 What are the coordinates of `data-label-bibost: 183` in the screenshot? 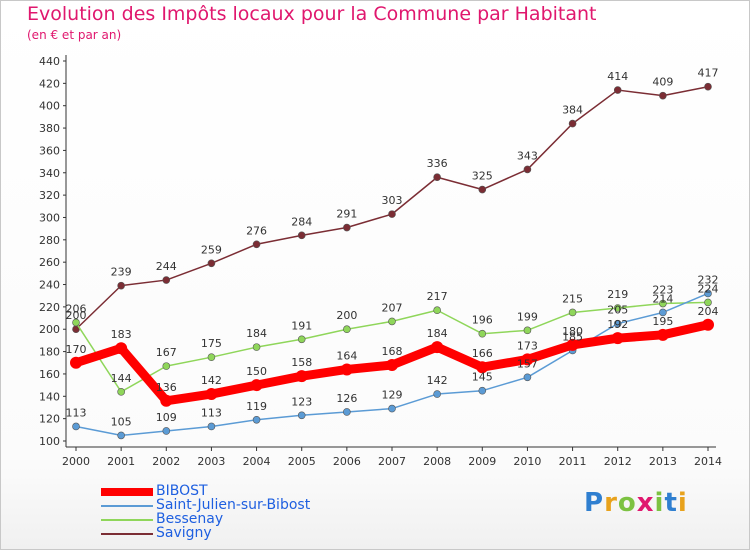 It's located at (121, 334).